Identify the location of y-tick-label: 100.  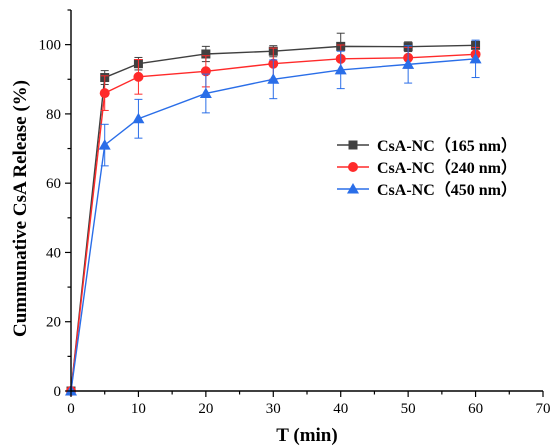
(50, 46).